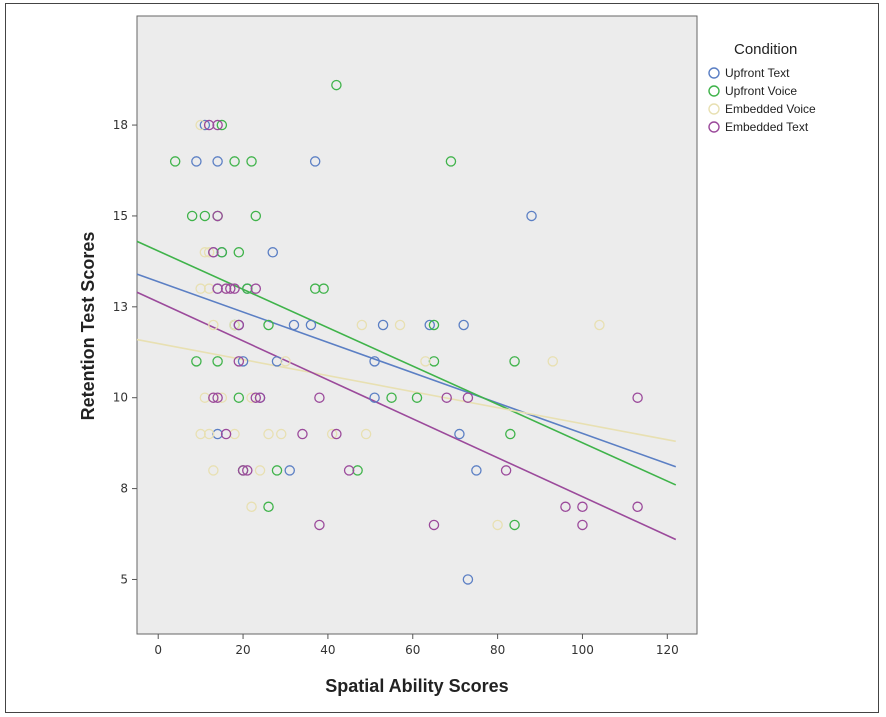 This screenshot has height=717, width=886. What do you see at coordinates (412, 650) in the screenshot?
I see `x-tick-label: 60` at bounding box center [412, 650].